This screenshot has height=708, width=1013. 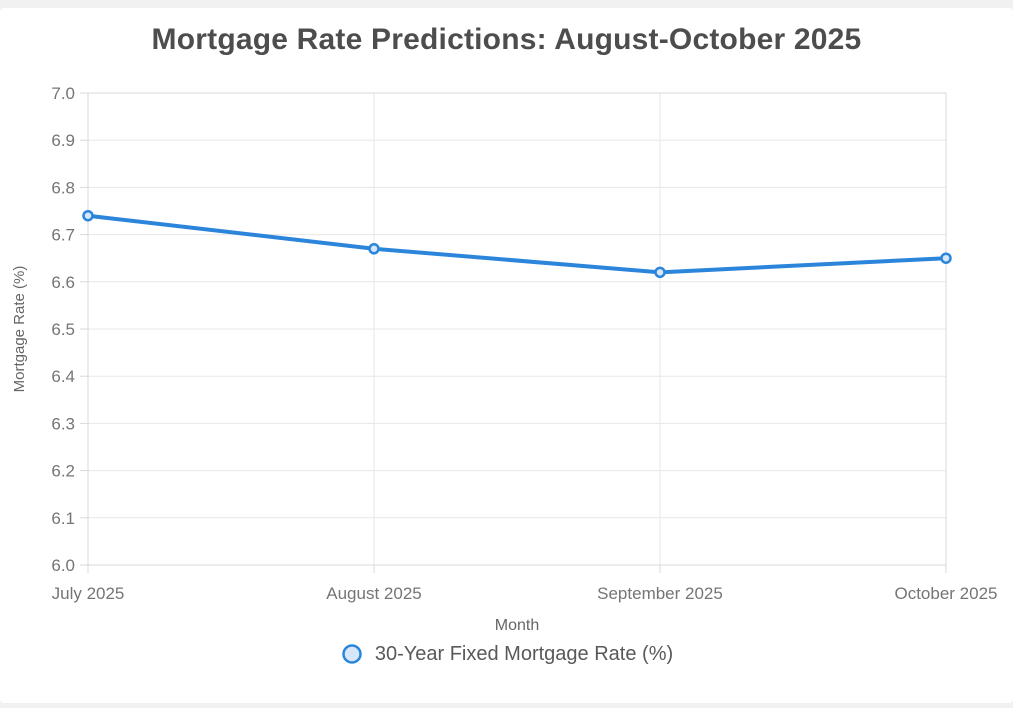 What do you see at coordinates (63, 235) in the screenshot?
I see `y-tick-label: 6.7` at bounding box center [63, 235].